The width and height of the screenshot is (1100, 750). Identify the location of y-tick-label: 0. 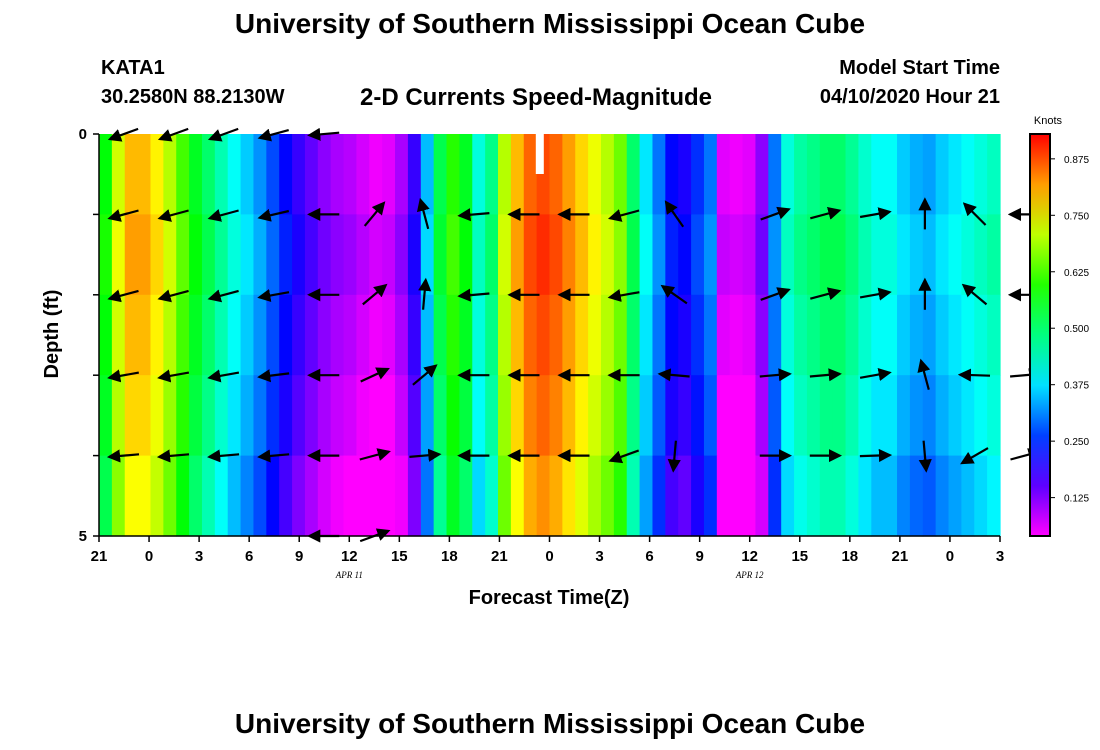
(83, 134).